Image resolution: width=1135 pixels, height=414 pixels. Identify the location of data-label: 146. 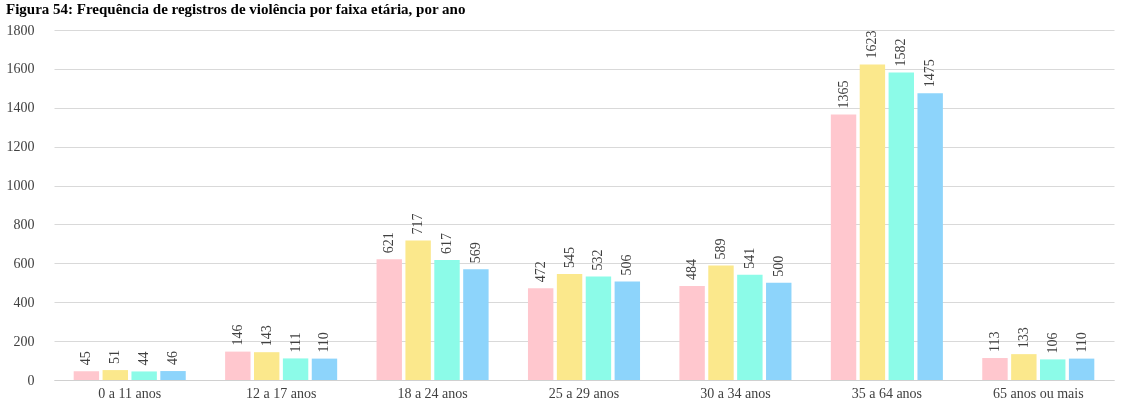
(237, 335).